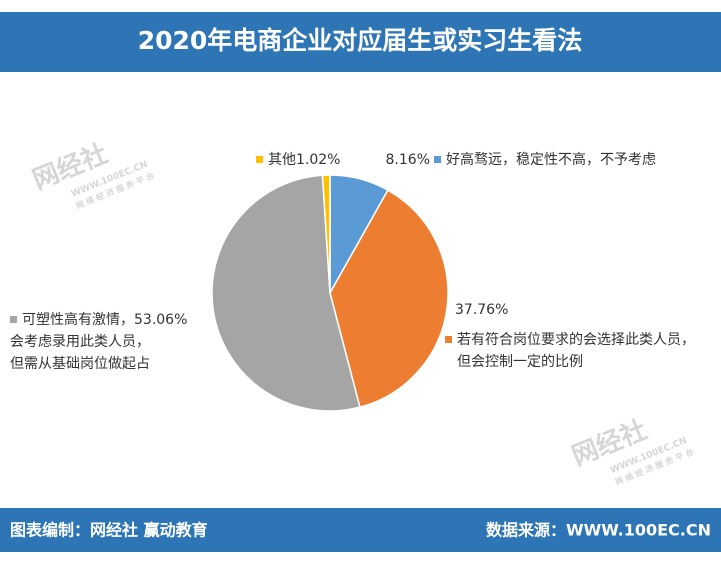  I want to click on category-label: 但会控制一定的比例, so click(520, 362).